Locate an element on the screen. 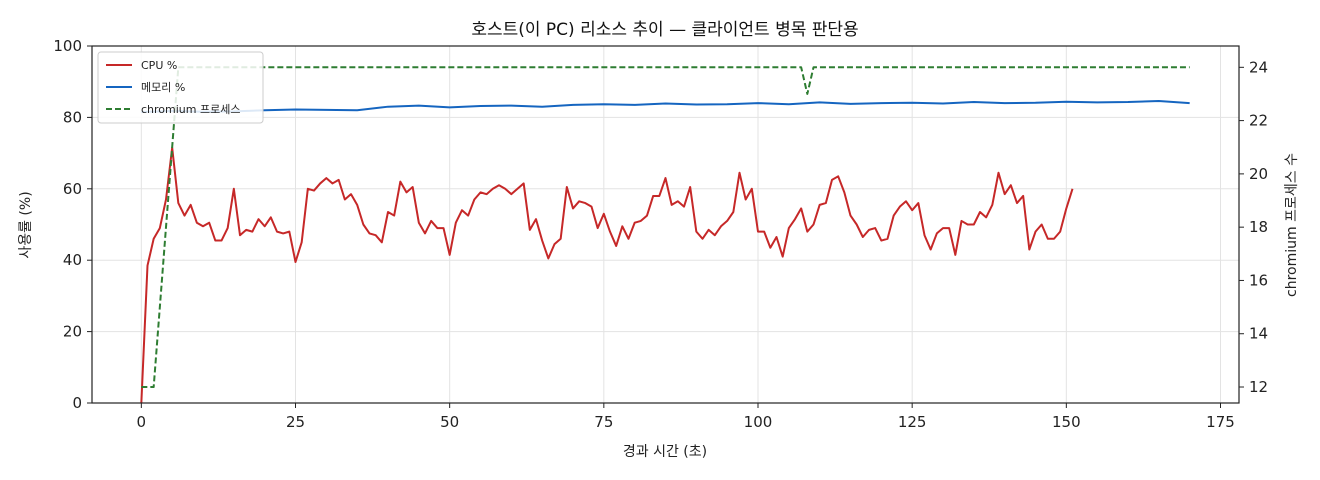  x-tick-label: 125 is located at coordinates (912, 422).